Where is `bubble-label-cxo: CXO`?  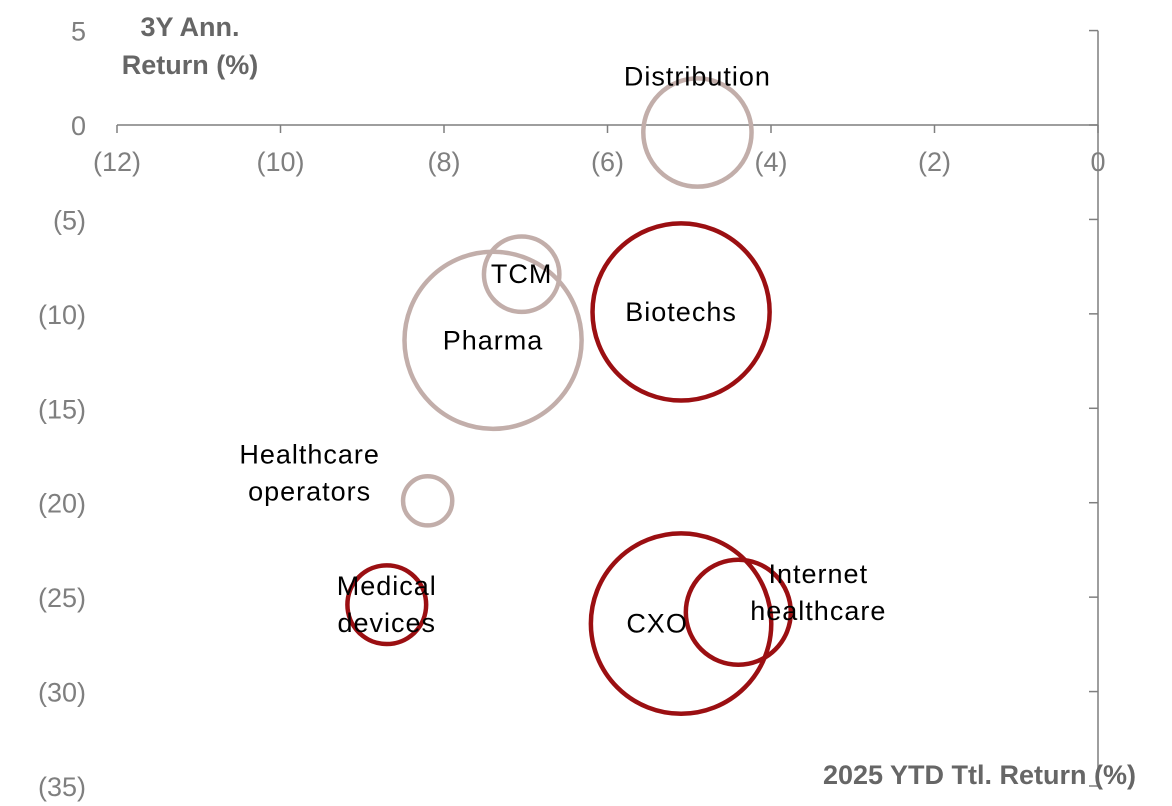 bubble-label-cxo: CXO is located at coordinates (657, 624).